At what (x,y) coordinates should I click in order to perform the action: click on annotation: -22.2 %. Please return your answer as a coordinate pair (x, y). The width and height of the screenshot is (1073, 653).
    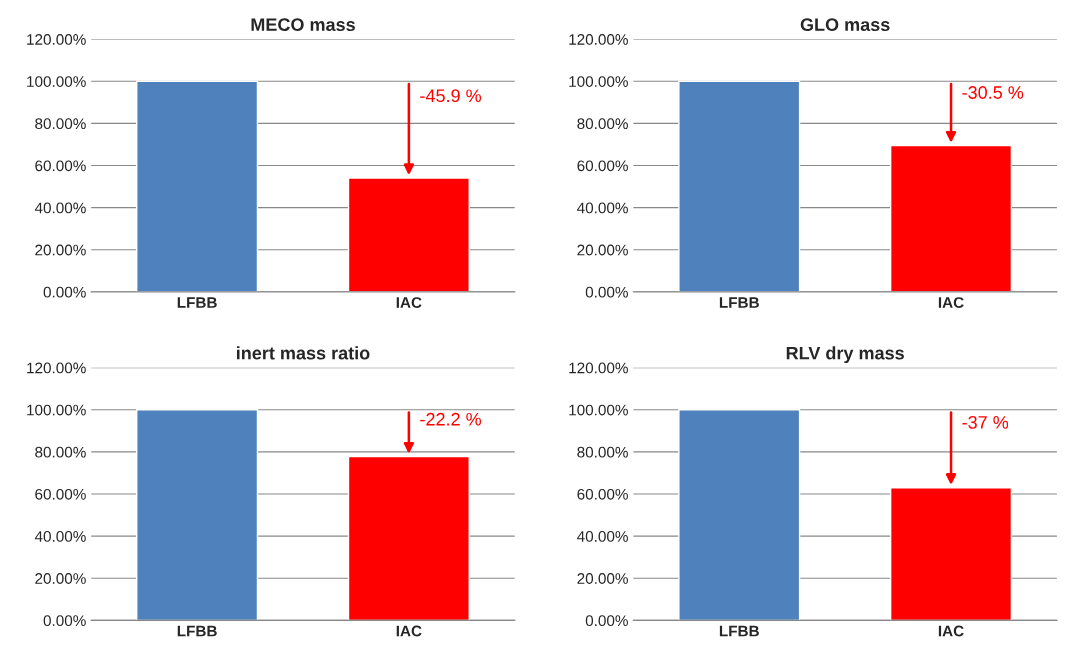
    Looking at the image, I should click on (451, 419).